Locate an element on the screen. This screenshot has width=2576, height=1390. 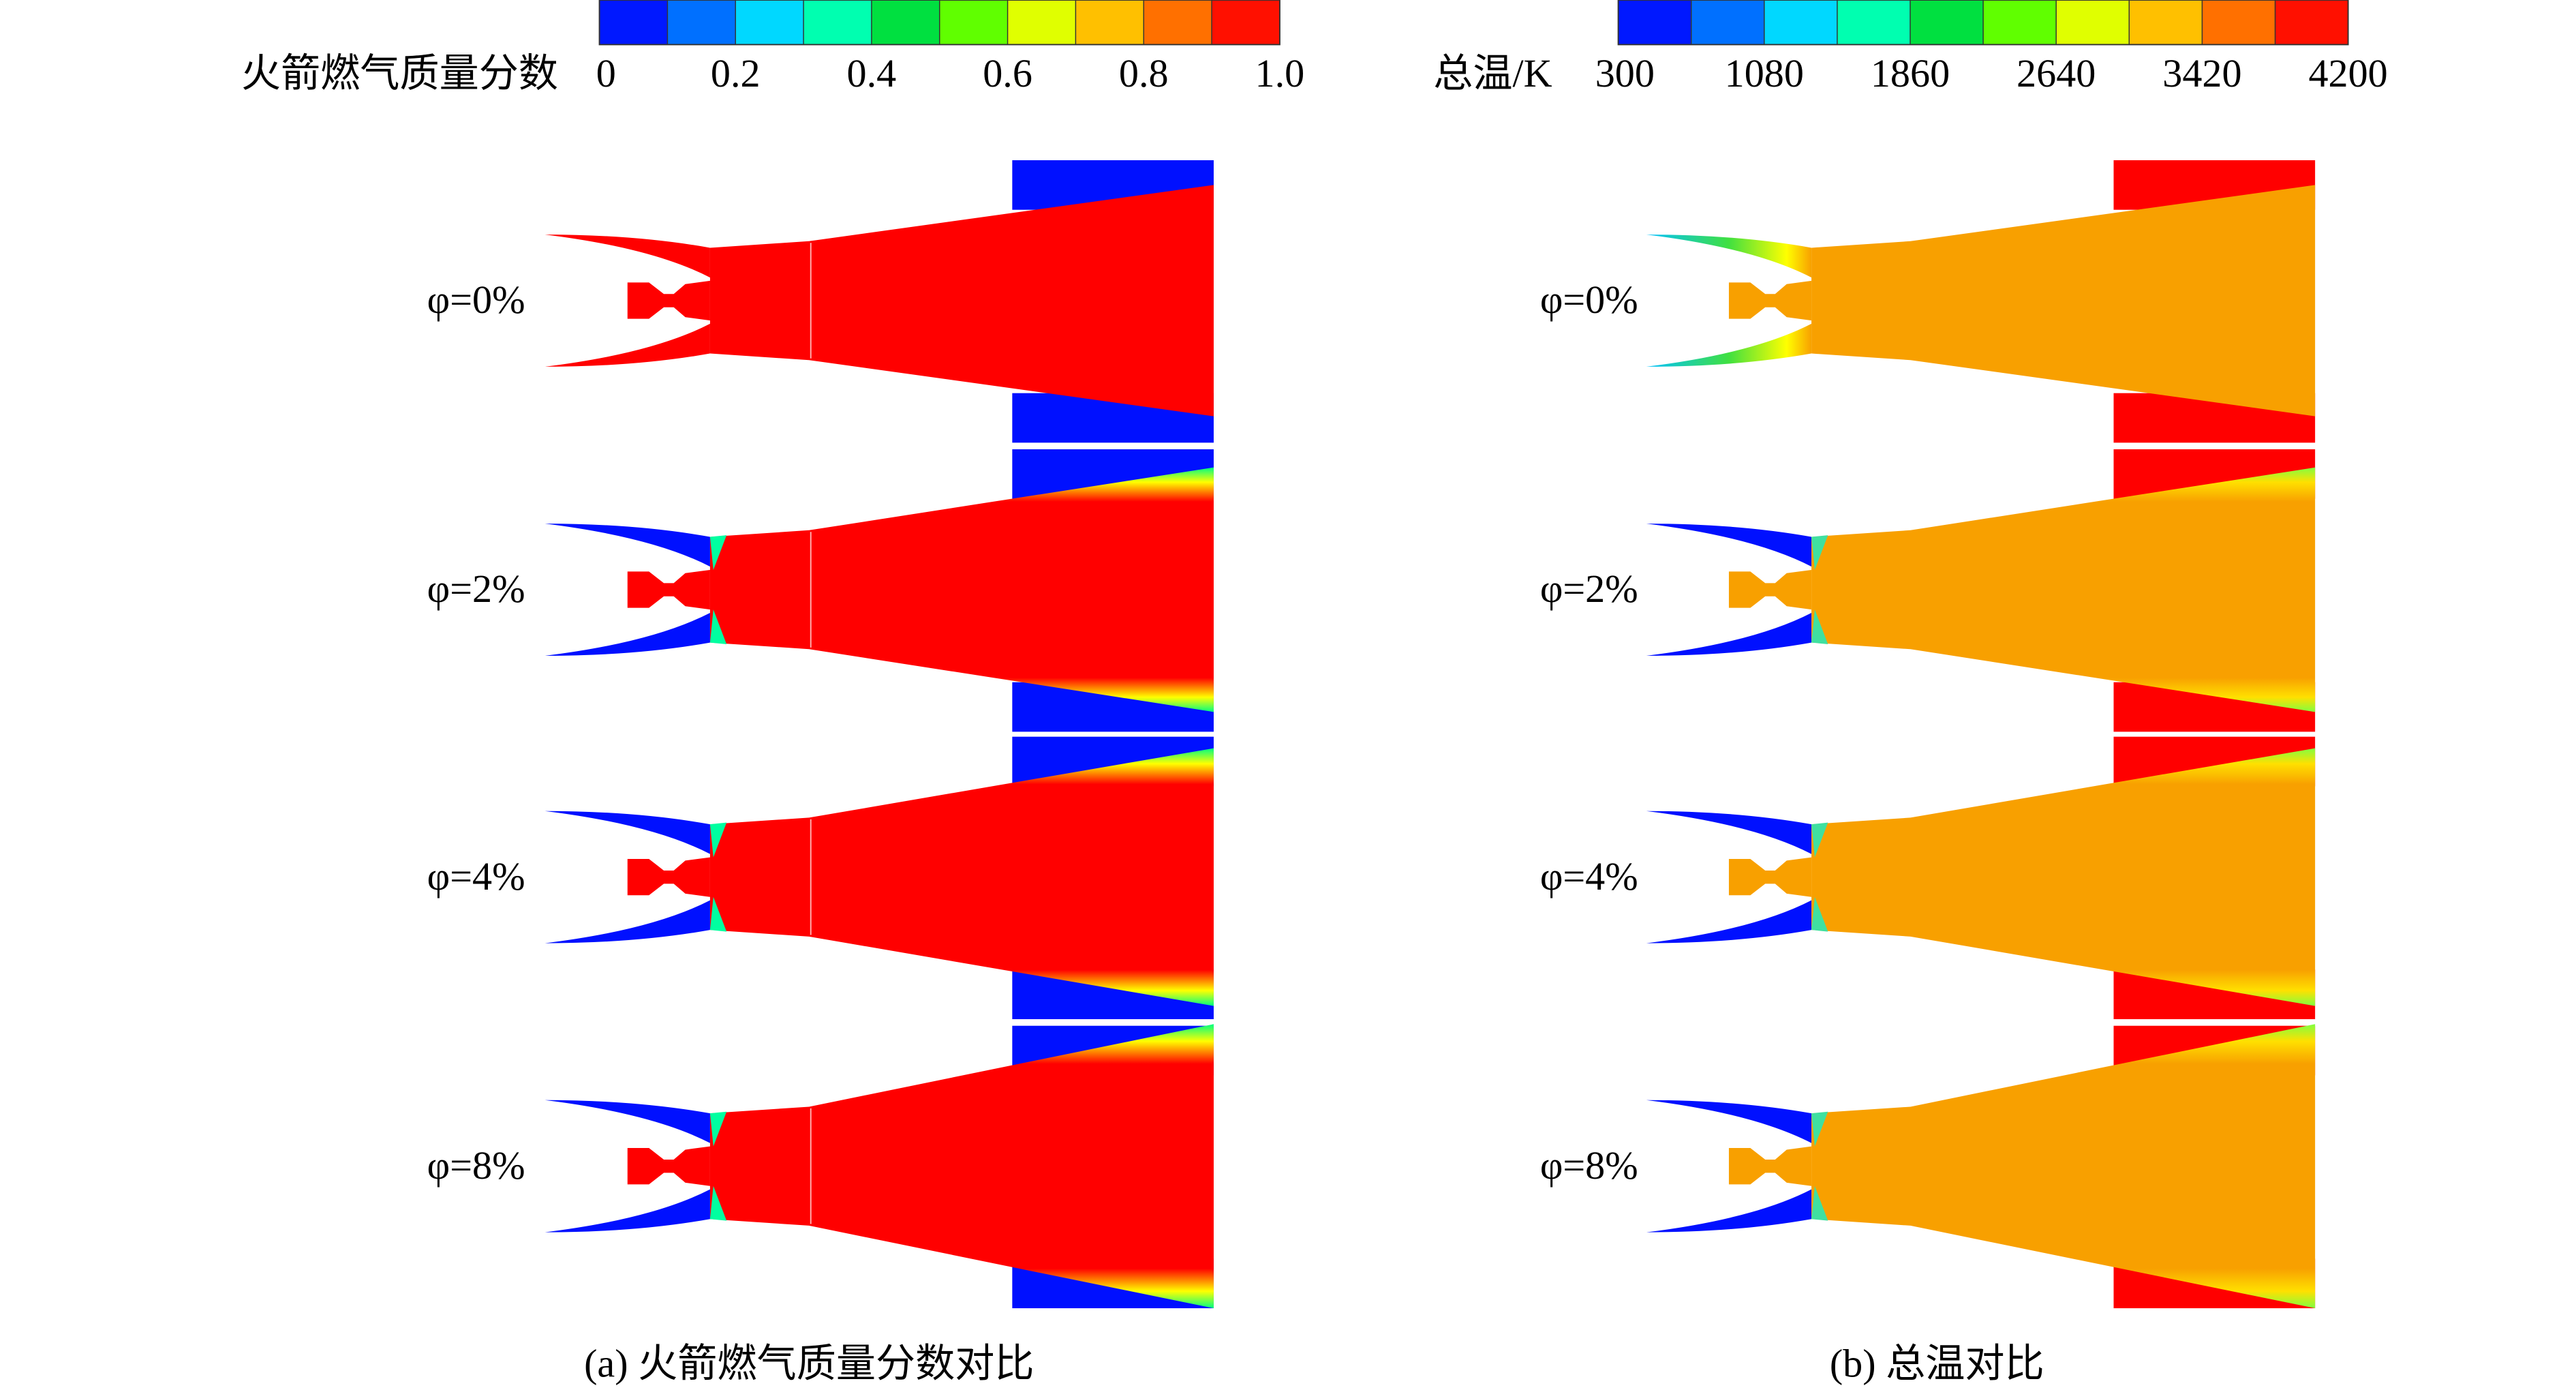
colorbar-tick-label: 2640 is located at coordinates (2056, 73).